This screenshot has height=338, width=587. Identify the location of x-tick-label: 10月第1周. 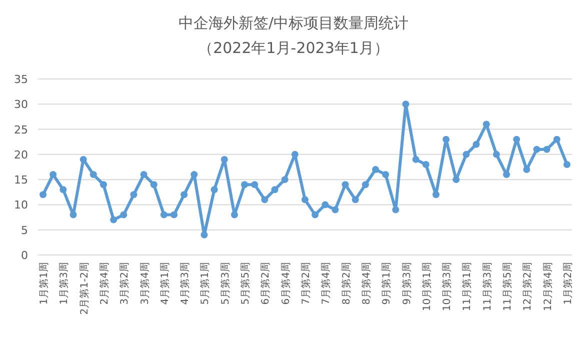
(426, 287).